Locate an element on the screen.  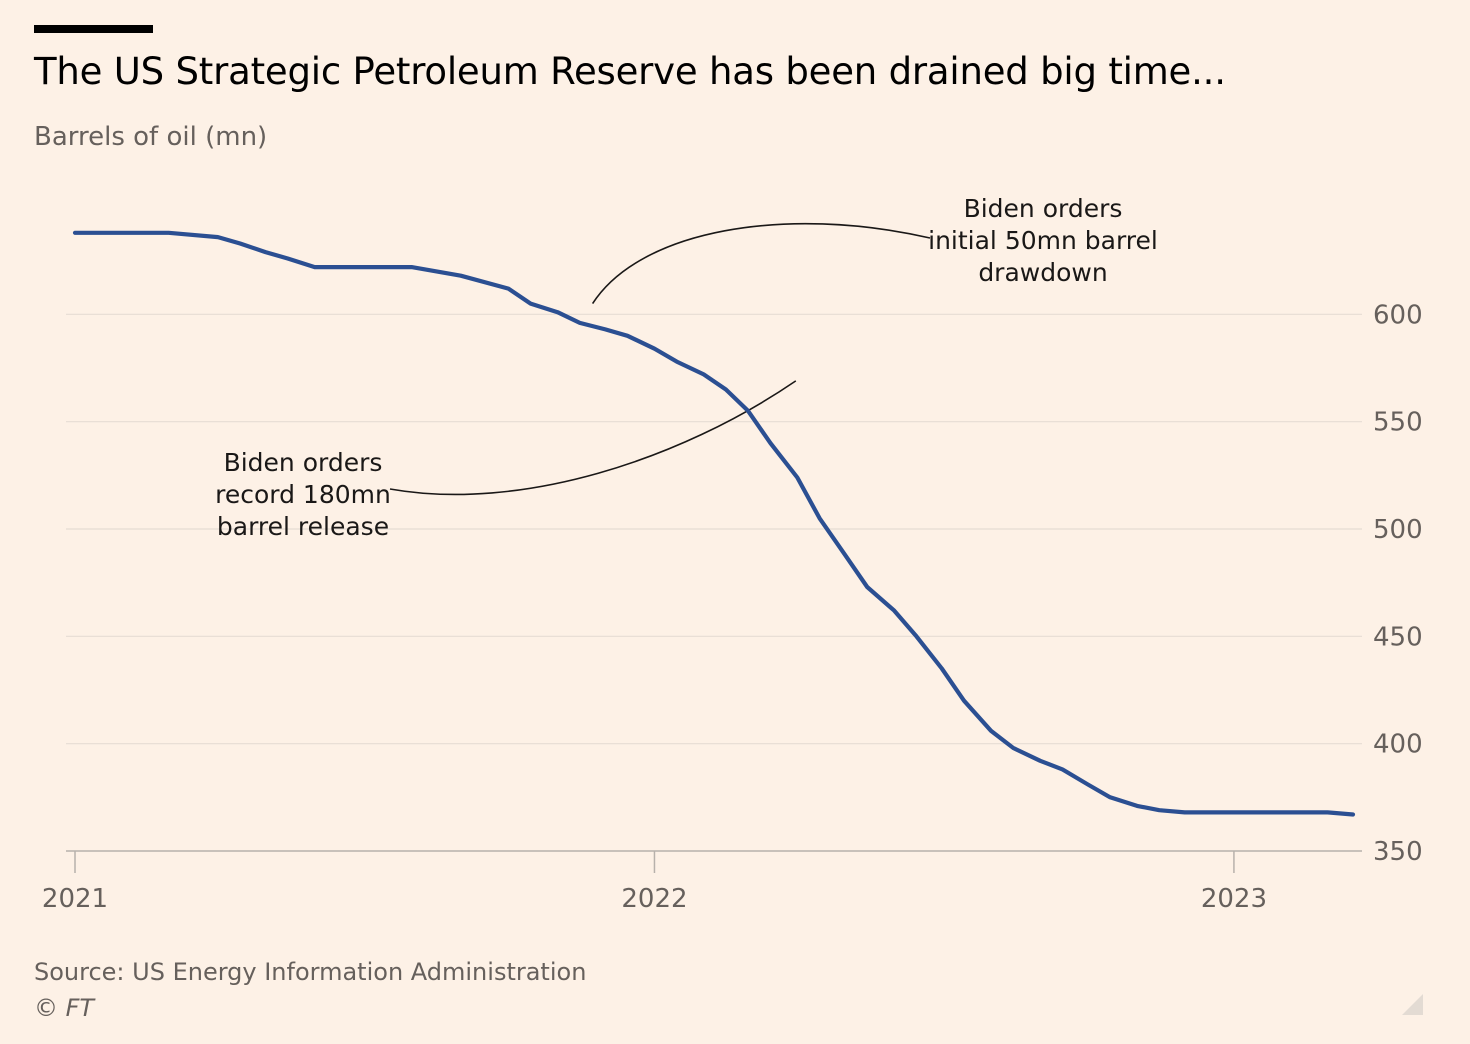
x-tick-label-2022: 2022 is located at coordinates (654, 899).